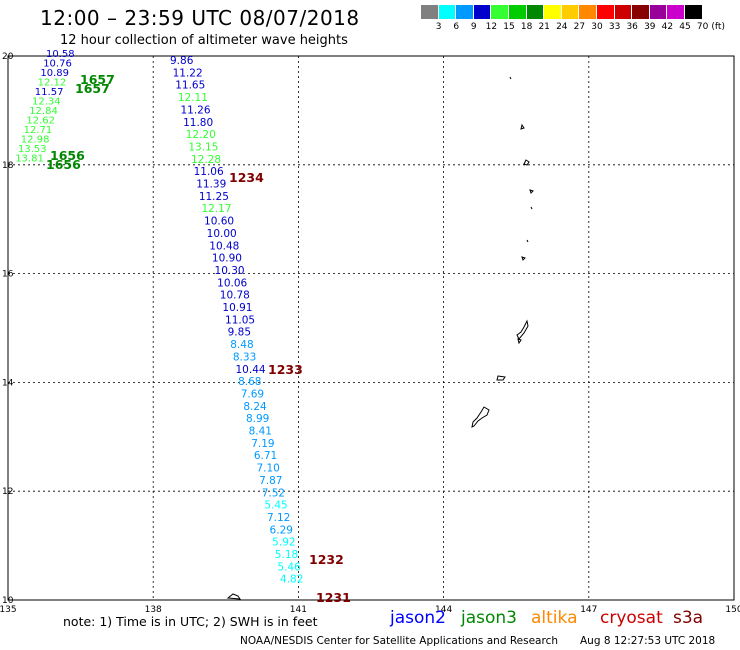  I want to click on y-tick-label: 10, so click(8, 601).